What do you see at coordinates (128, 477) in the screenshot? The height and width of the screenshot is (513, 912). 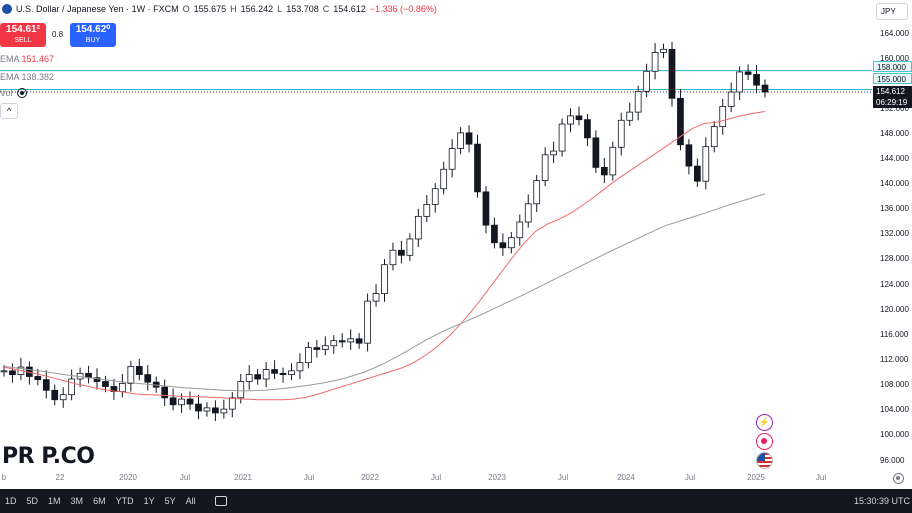 I see `time-tick: 2020` at bounding box center [128, 477].